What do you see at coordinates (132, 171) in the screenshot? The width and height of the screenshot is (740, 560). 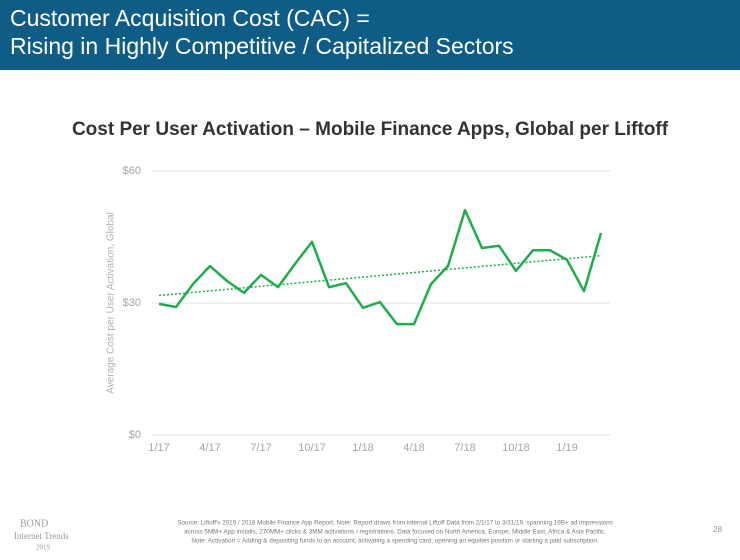 I see `y-tick-label: $60` at bounding box center [132, 171].